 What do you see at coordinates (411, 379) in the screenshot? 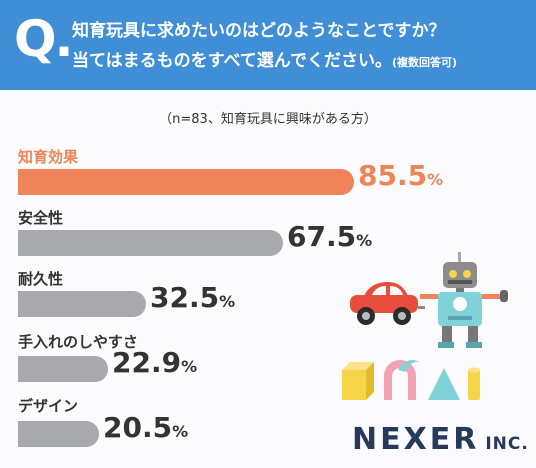
I see `toy-blocks-icon` at bounding box center [411, 379].